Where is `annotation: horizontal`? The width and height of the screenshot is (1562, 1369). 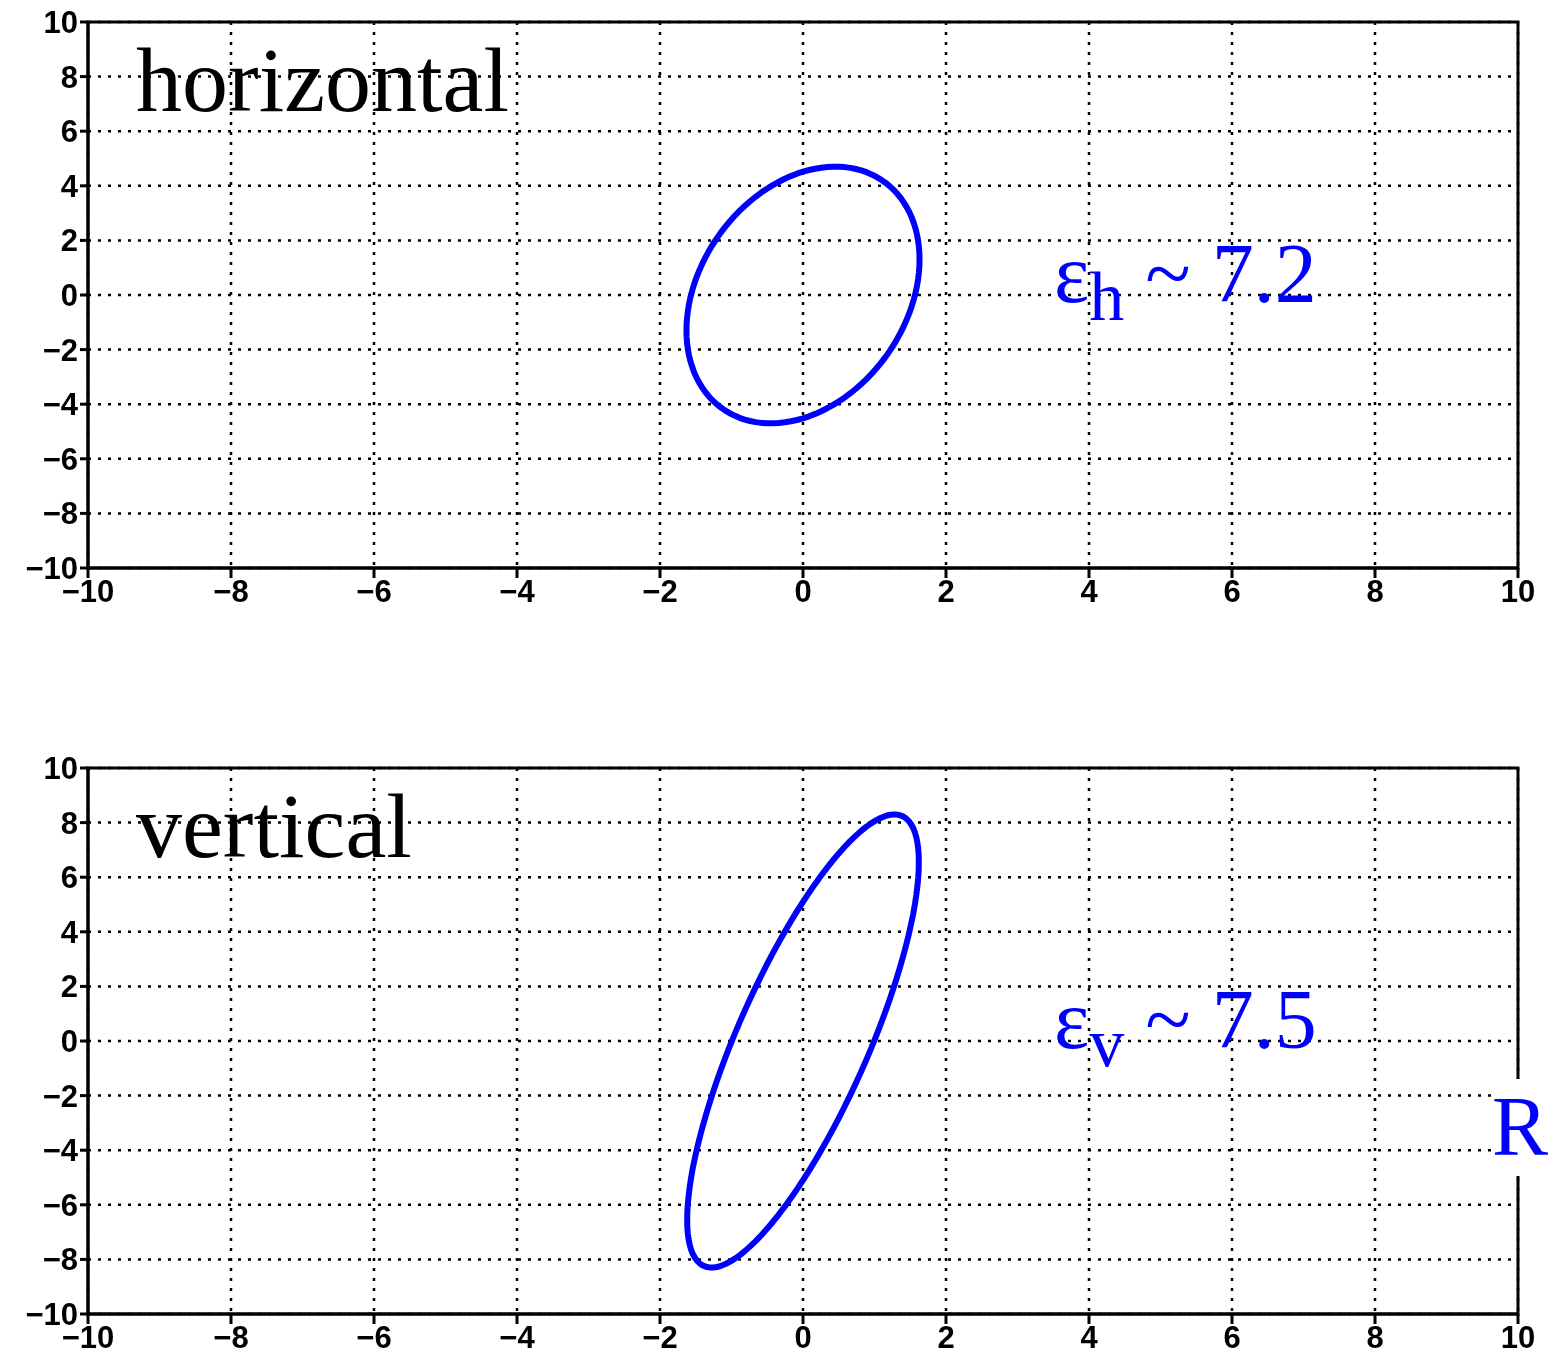 annotation: horizontal is located at coordinates (322, 80).